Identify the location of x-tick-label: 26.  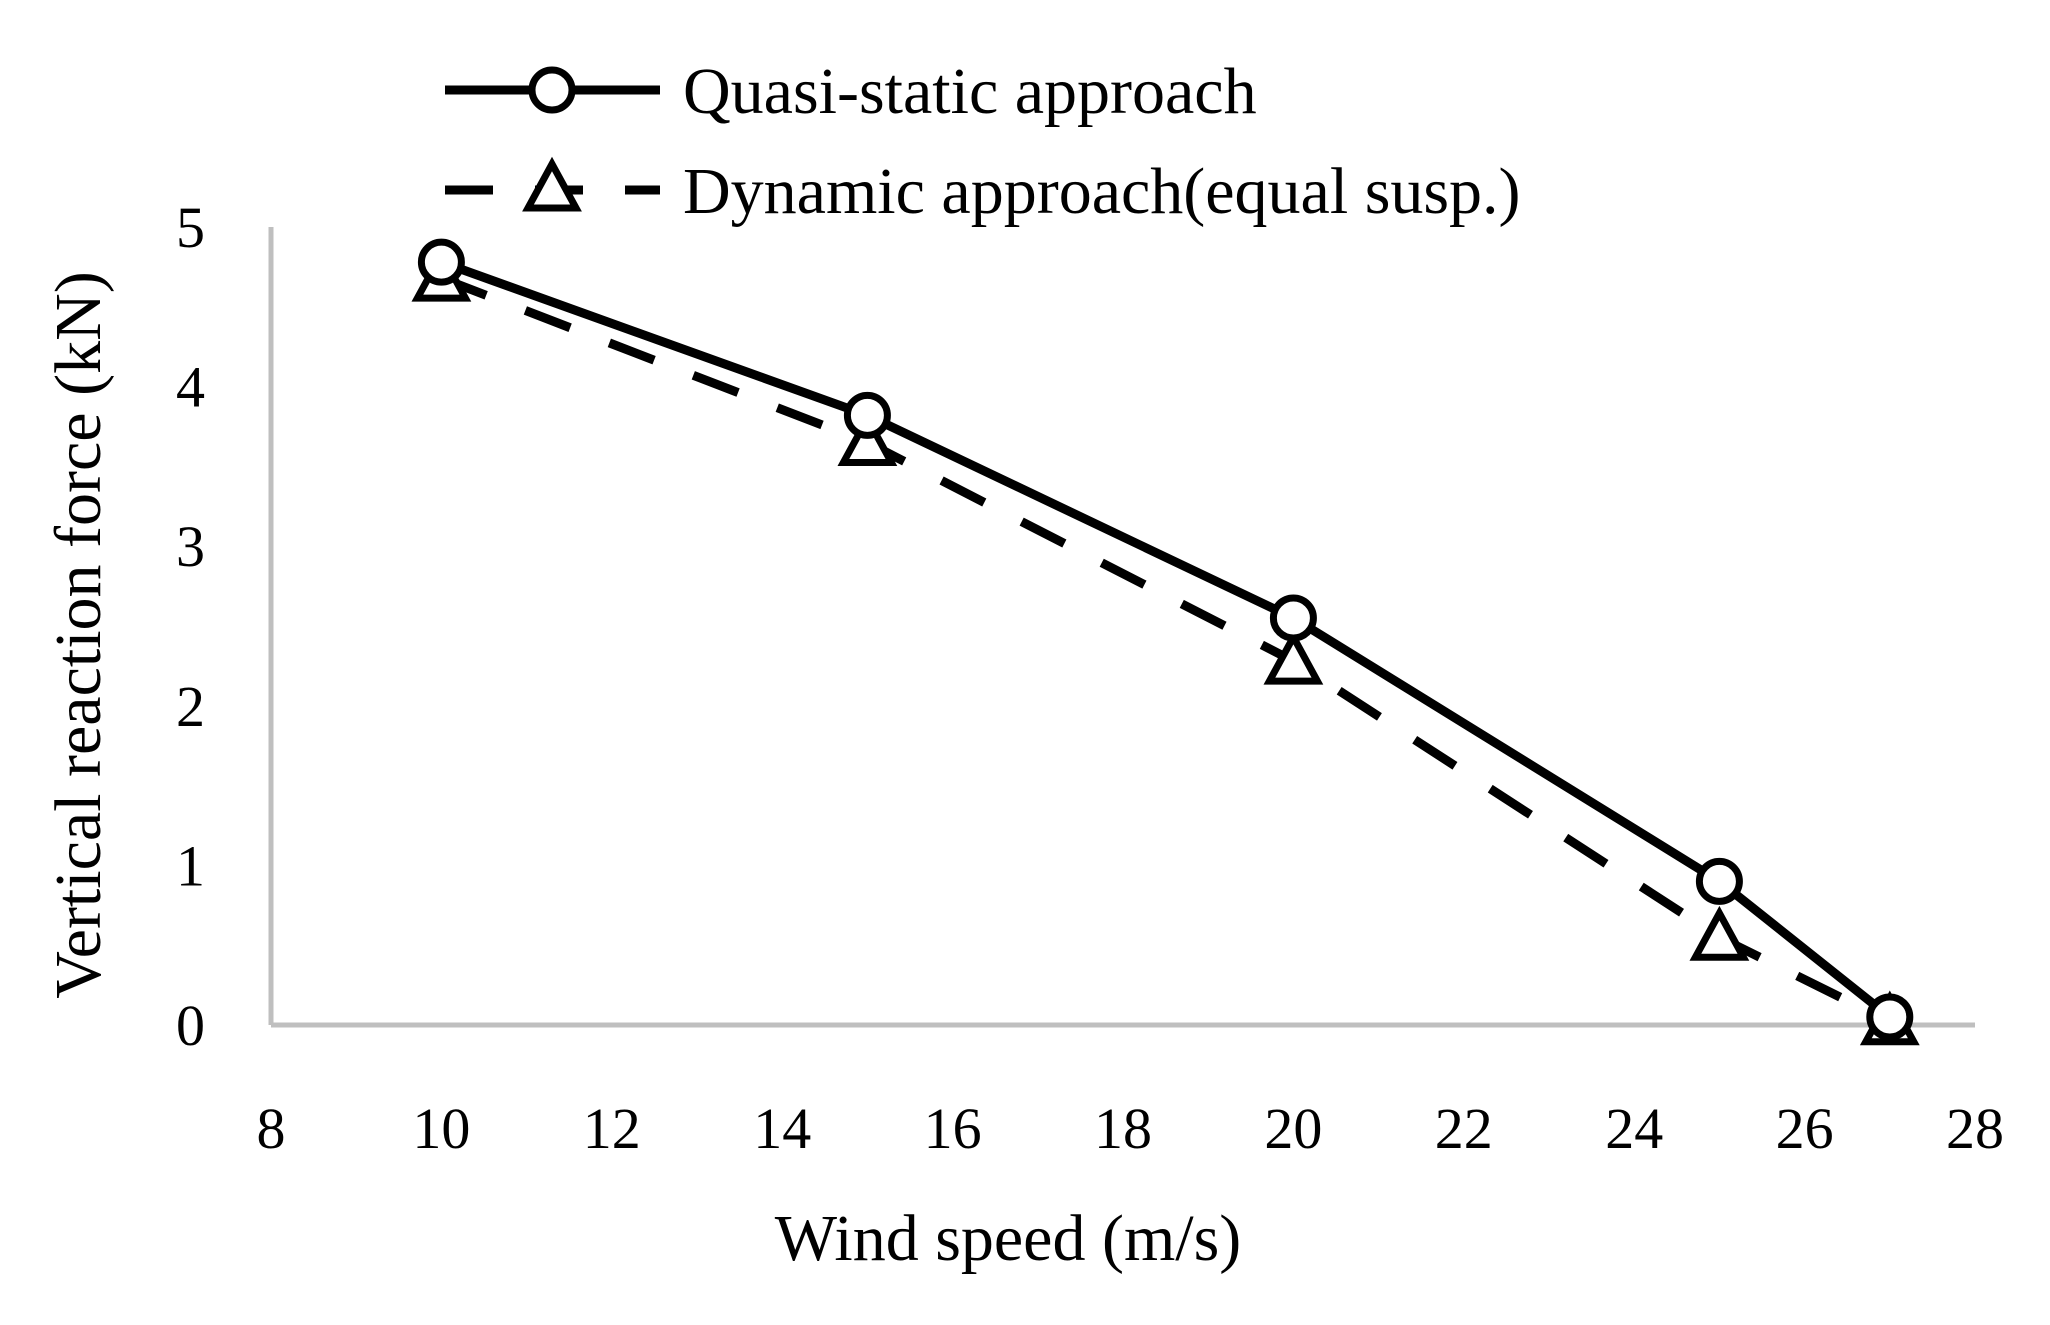
(1805, 1128).